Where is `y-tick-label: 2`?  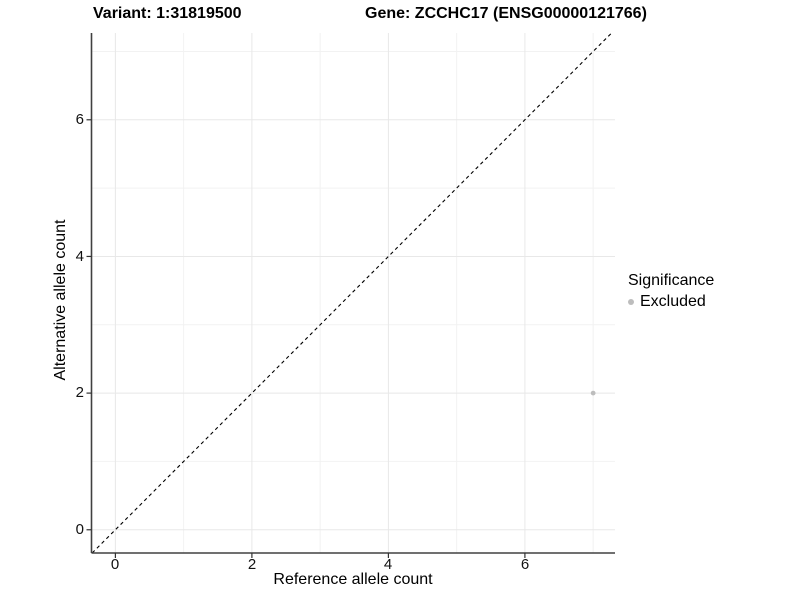
y-tick-label: 2 is located at coordinates (79, 392).